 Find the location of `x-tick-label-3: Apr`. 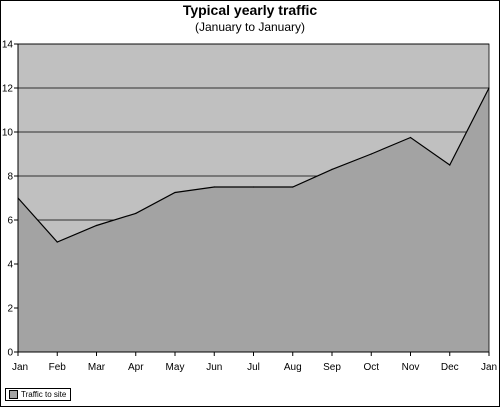

x-tick-label-3: Apr is located at coordinates (136, 367).